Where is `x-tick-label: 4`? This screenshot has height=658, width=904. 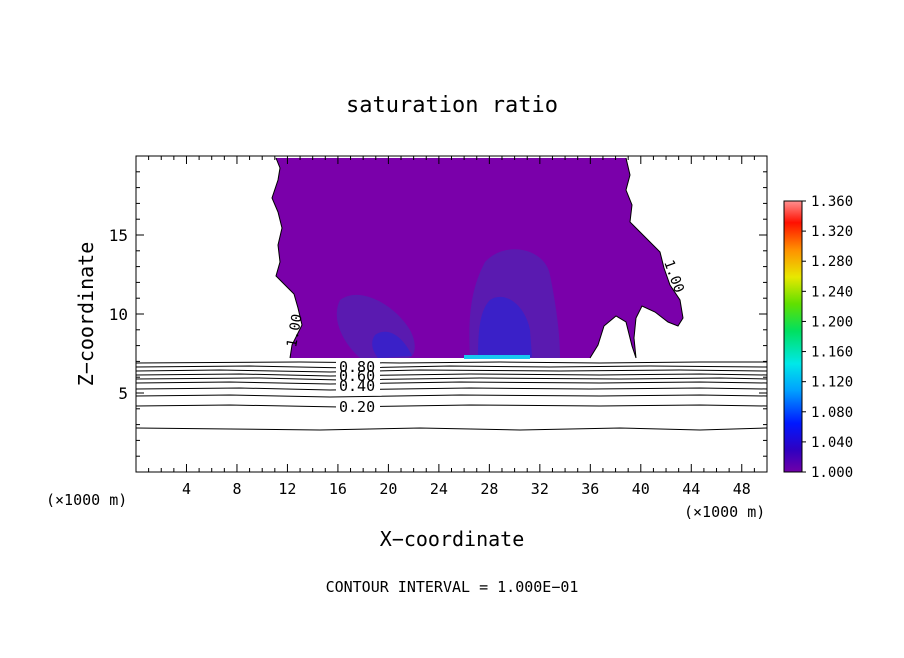
x-tick-label: 4 is located at coordinates (186, 489).